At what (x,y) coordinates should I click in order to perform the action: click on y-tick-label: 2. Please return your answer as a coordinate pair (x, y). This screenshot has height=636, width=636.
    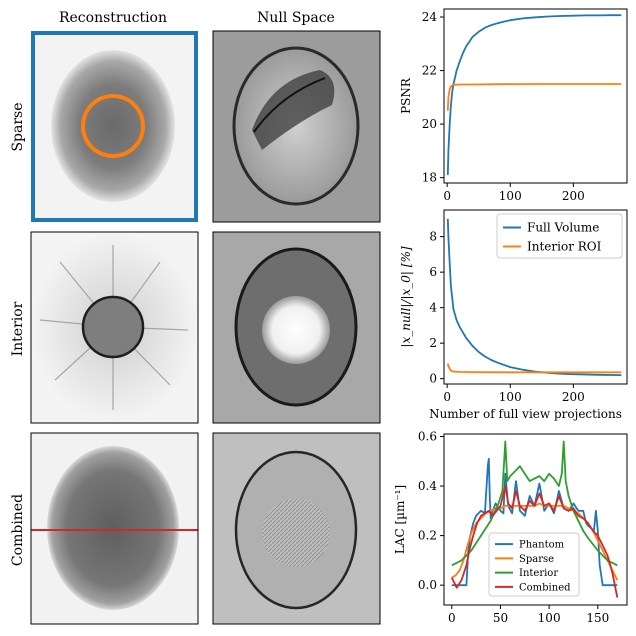
    Looking at the image, I should click on (433, 343).